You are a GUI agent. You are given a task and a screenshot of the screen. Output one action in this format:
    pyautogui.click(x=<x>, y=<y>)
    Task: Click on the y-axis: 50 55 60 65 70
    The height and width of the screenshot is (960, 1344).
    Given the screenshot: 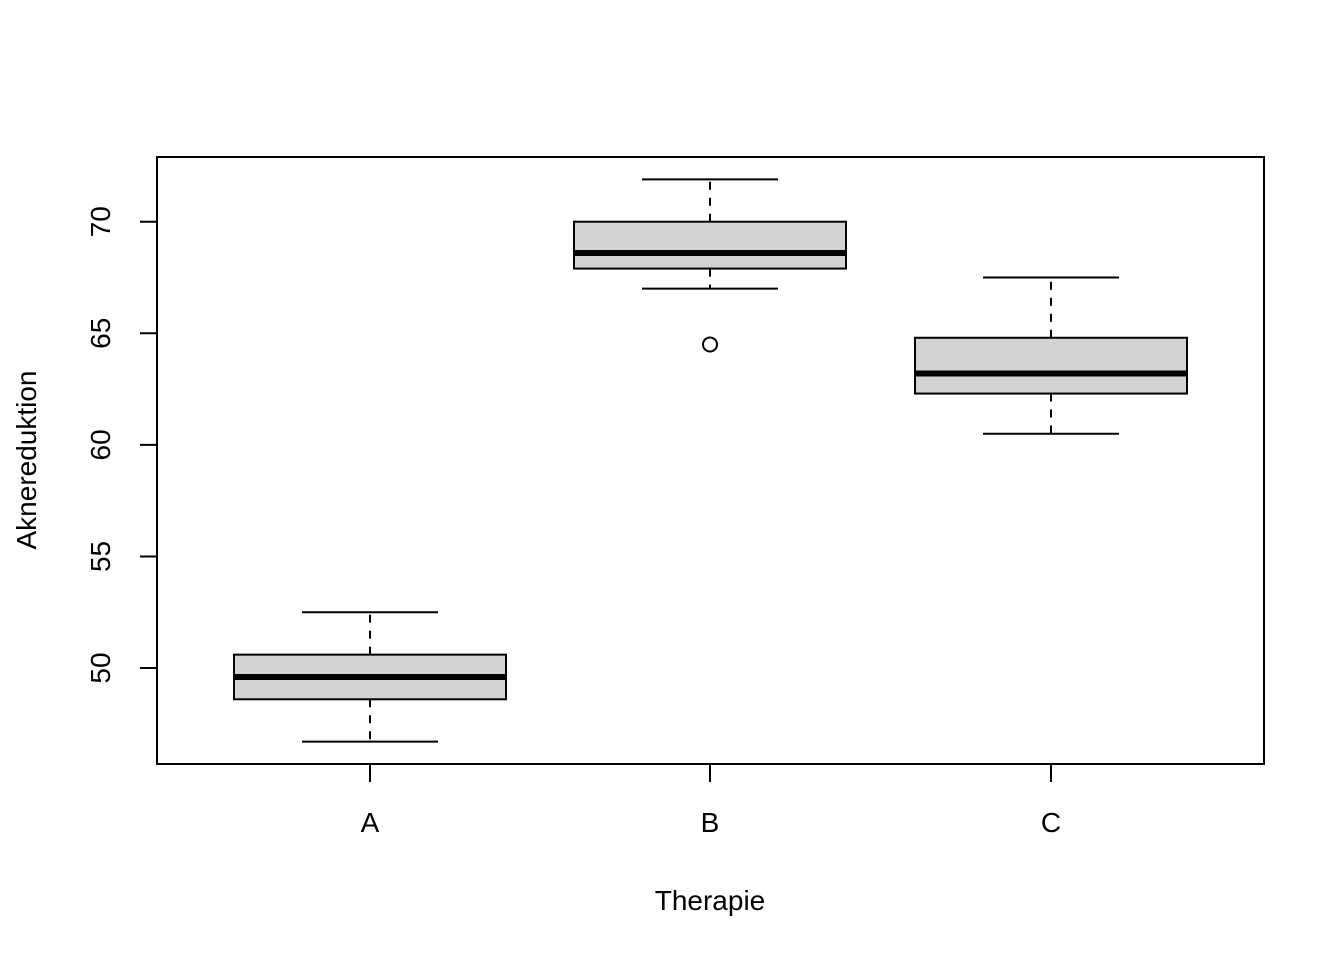 What is the action you would take?
    pyautogui.click(x=121, y=445)
    